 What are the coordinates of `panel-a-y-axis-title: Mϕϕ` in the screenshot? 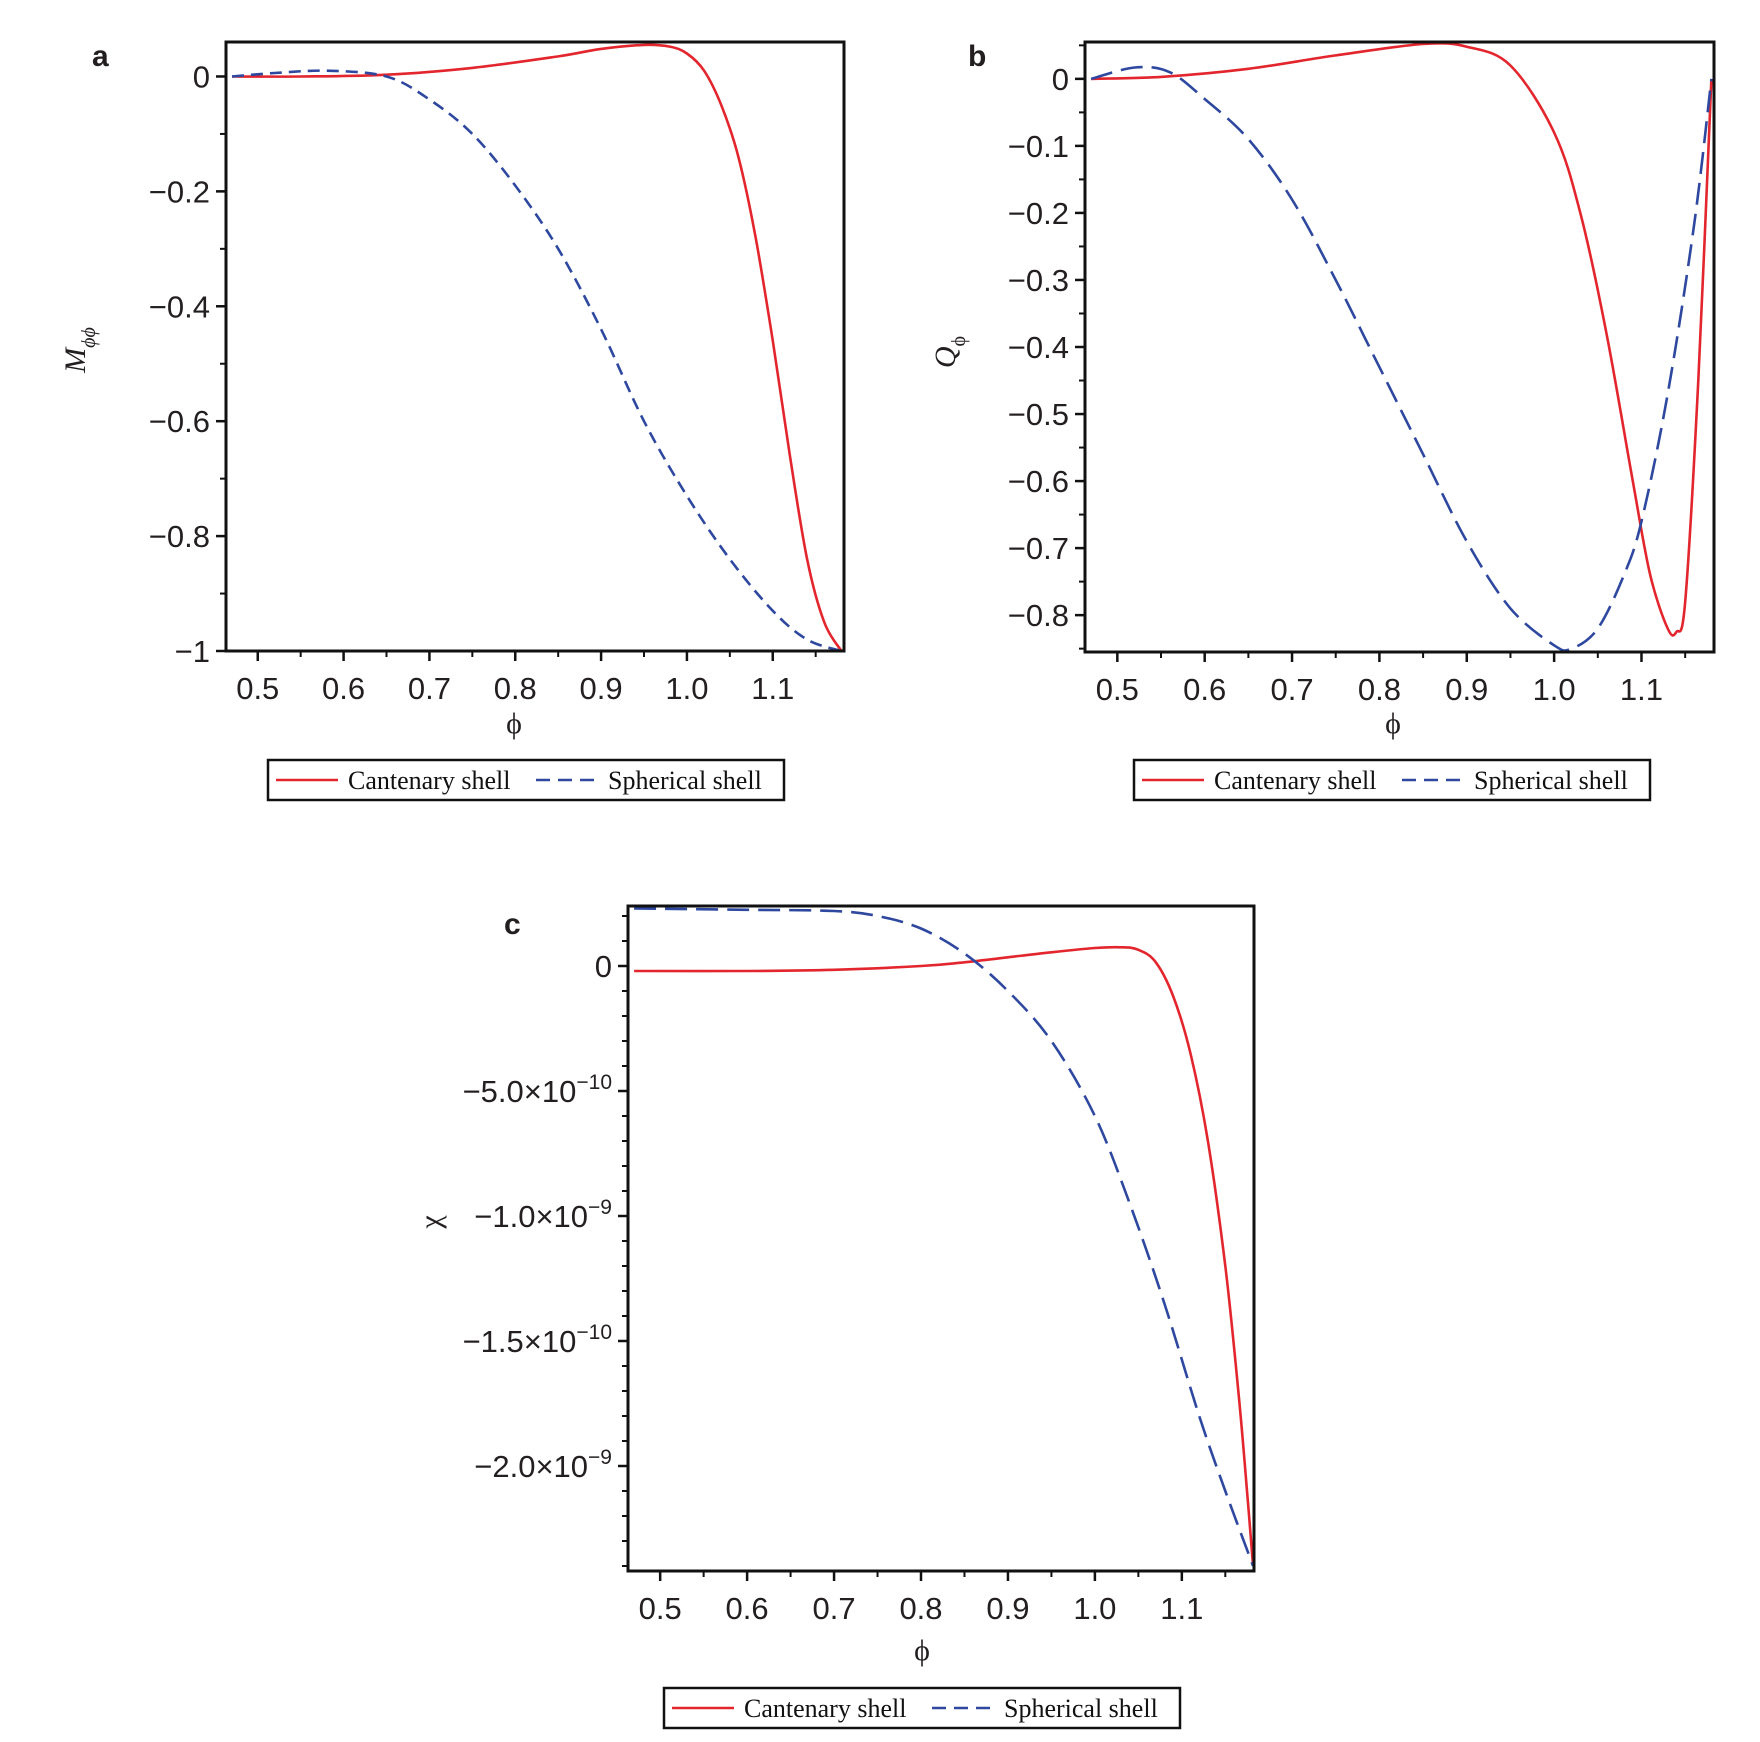 It's located at (79, 350).